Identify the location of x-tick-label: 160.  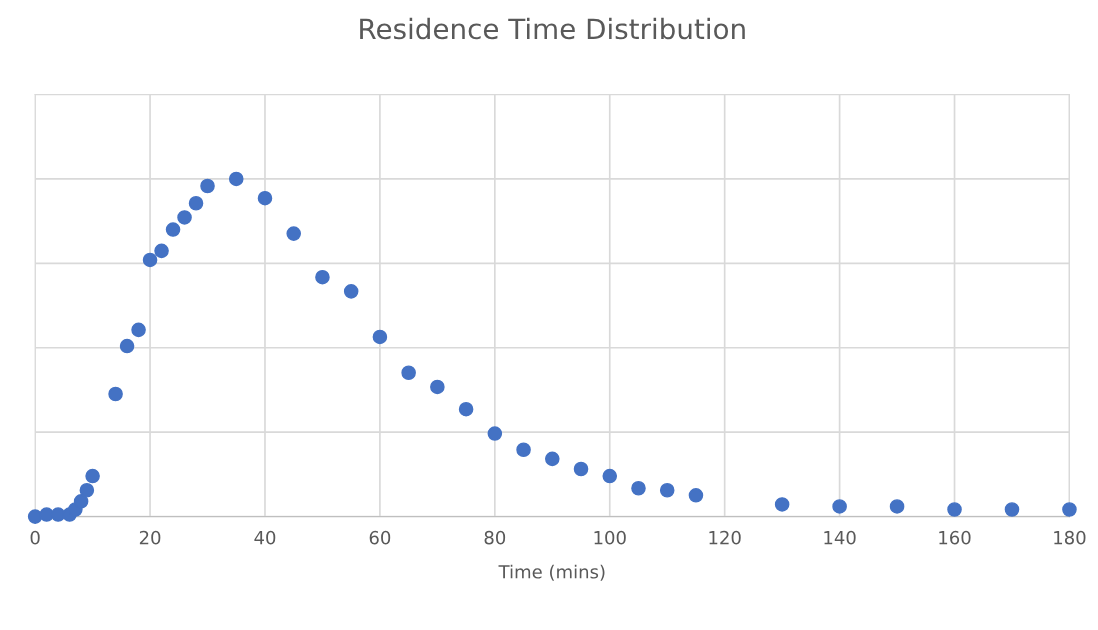
(955, 537).